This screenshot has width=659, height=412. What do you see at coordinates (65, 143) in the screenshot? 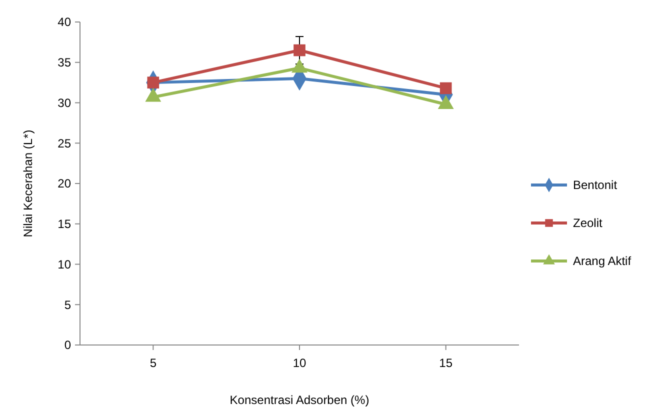
I see `y-tick-label: 25` at bounding box center [65, 143].